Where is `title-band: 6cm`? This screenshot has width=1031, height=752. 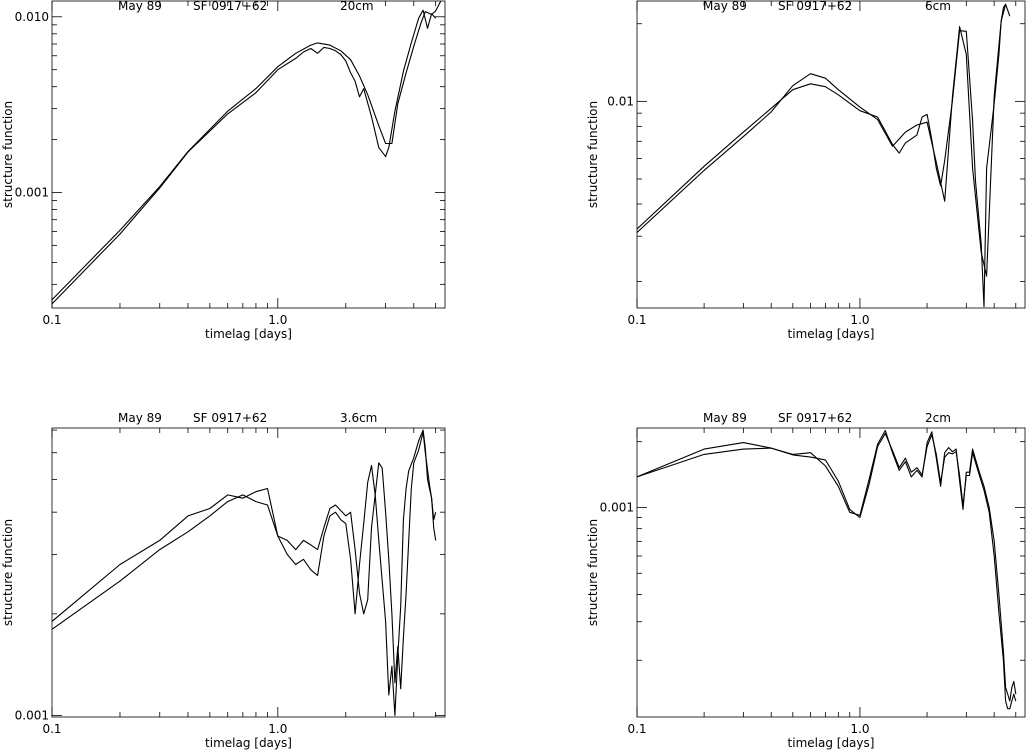 title-band: 6cm is located at coordinates (938, 6).